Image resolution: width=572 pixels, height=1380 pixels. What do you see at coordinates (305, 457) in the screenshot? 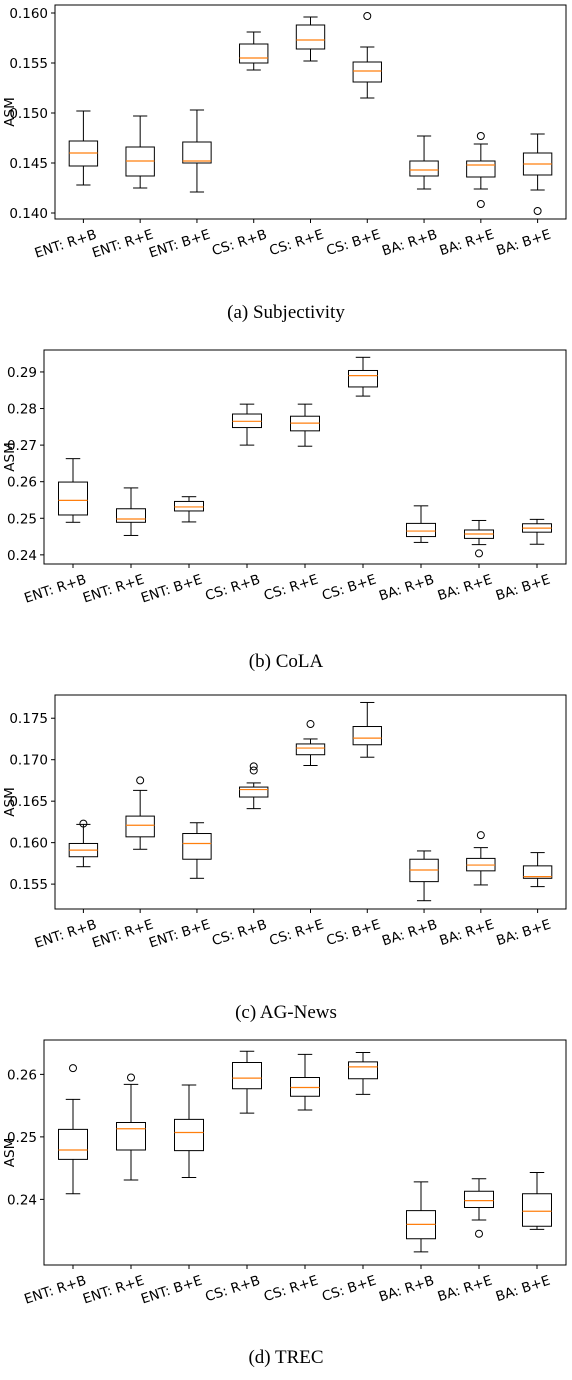
I see `axes-frame` at bounding box center [305, 457].